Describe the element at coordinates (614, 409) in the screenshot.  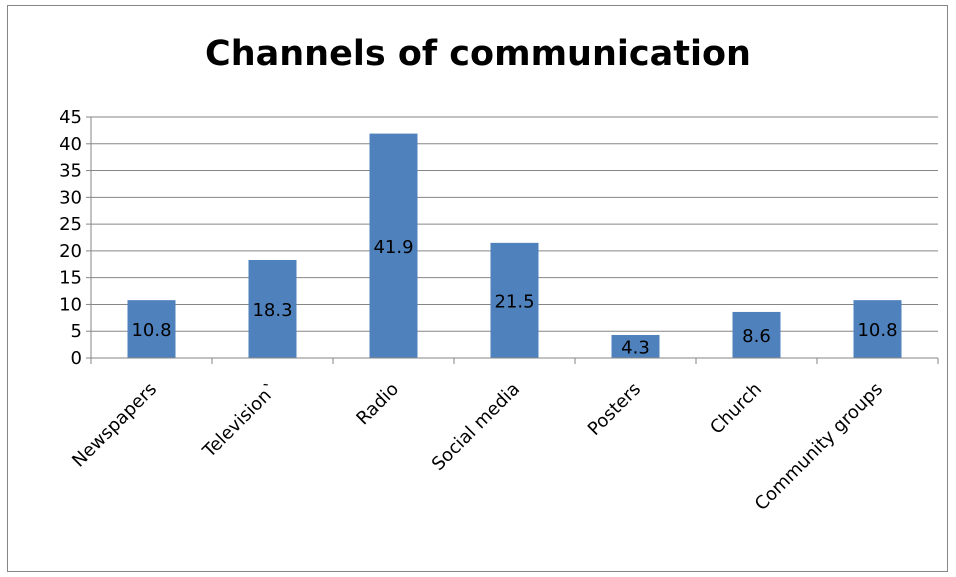
I see `x-category-label: Posters` at that location.